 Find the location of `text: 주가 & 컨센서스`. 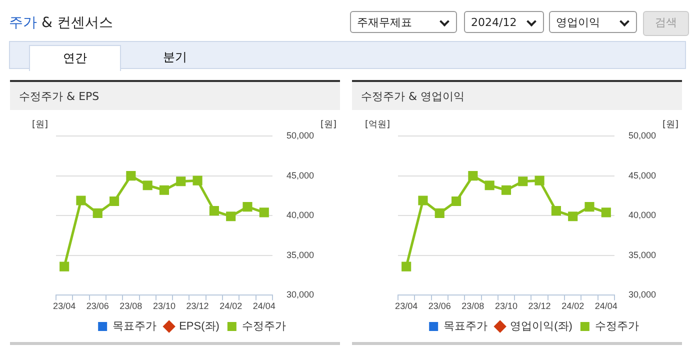

text: 주가 & 컨센서스 is located at coordinates (61, 23).